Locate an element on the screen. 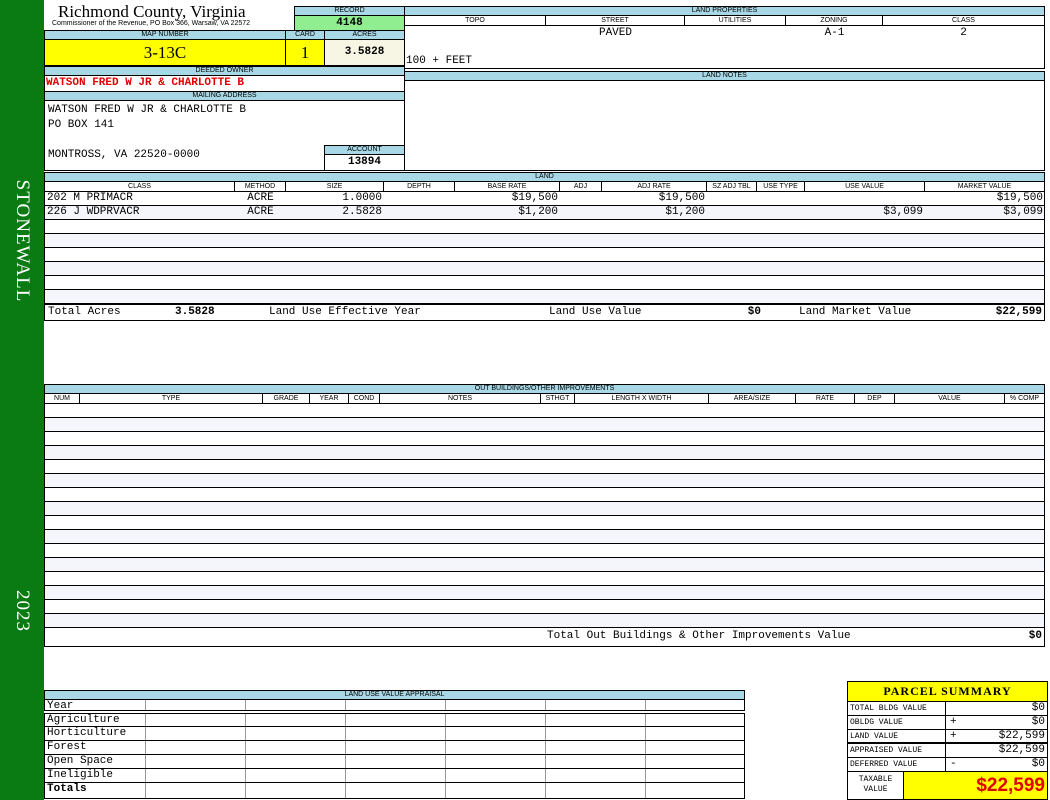 The height and width of the screenshot is (800, 1050). land-col-header: MARKET VALUE is located at coordinates (984, 186).